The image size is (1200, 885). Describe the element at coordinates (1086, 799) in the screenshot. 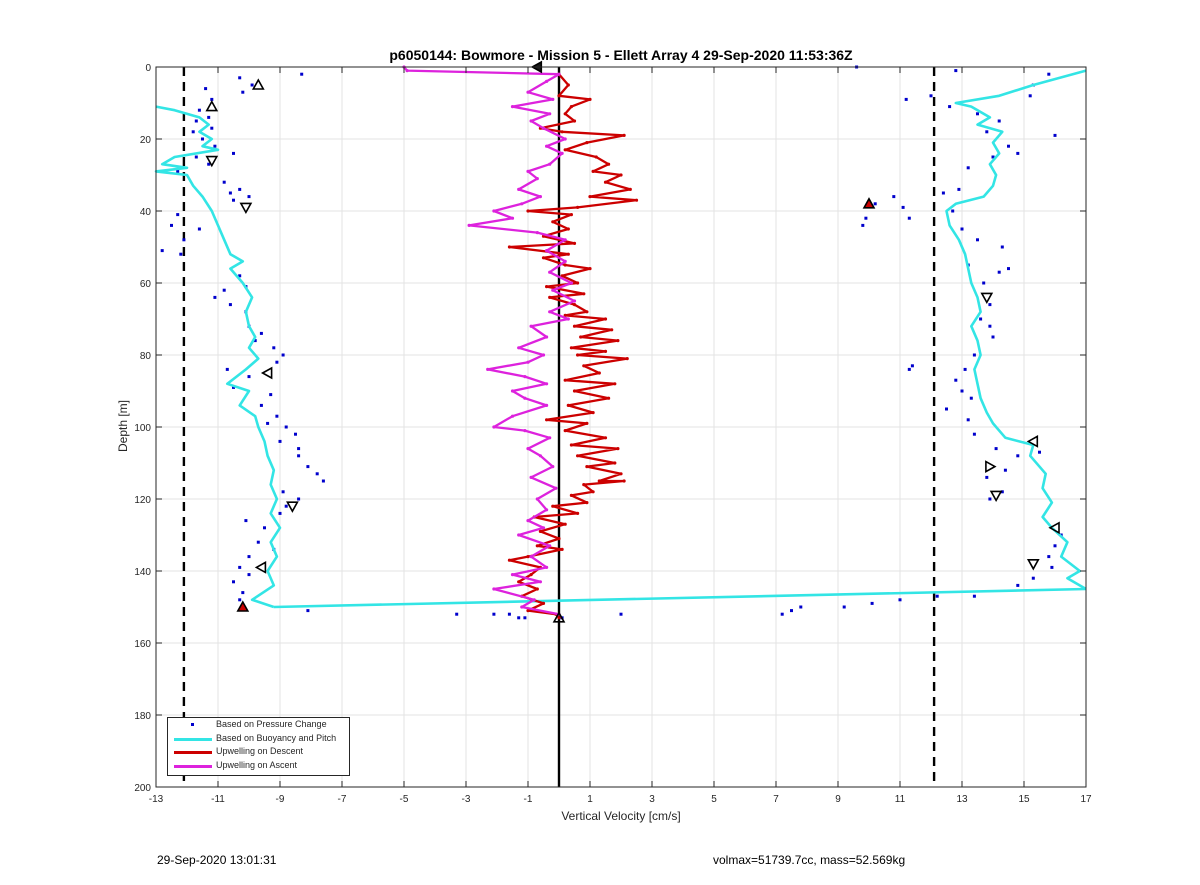

I see `x-tick-label: 17` at that location.